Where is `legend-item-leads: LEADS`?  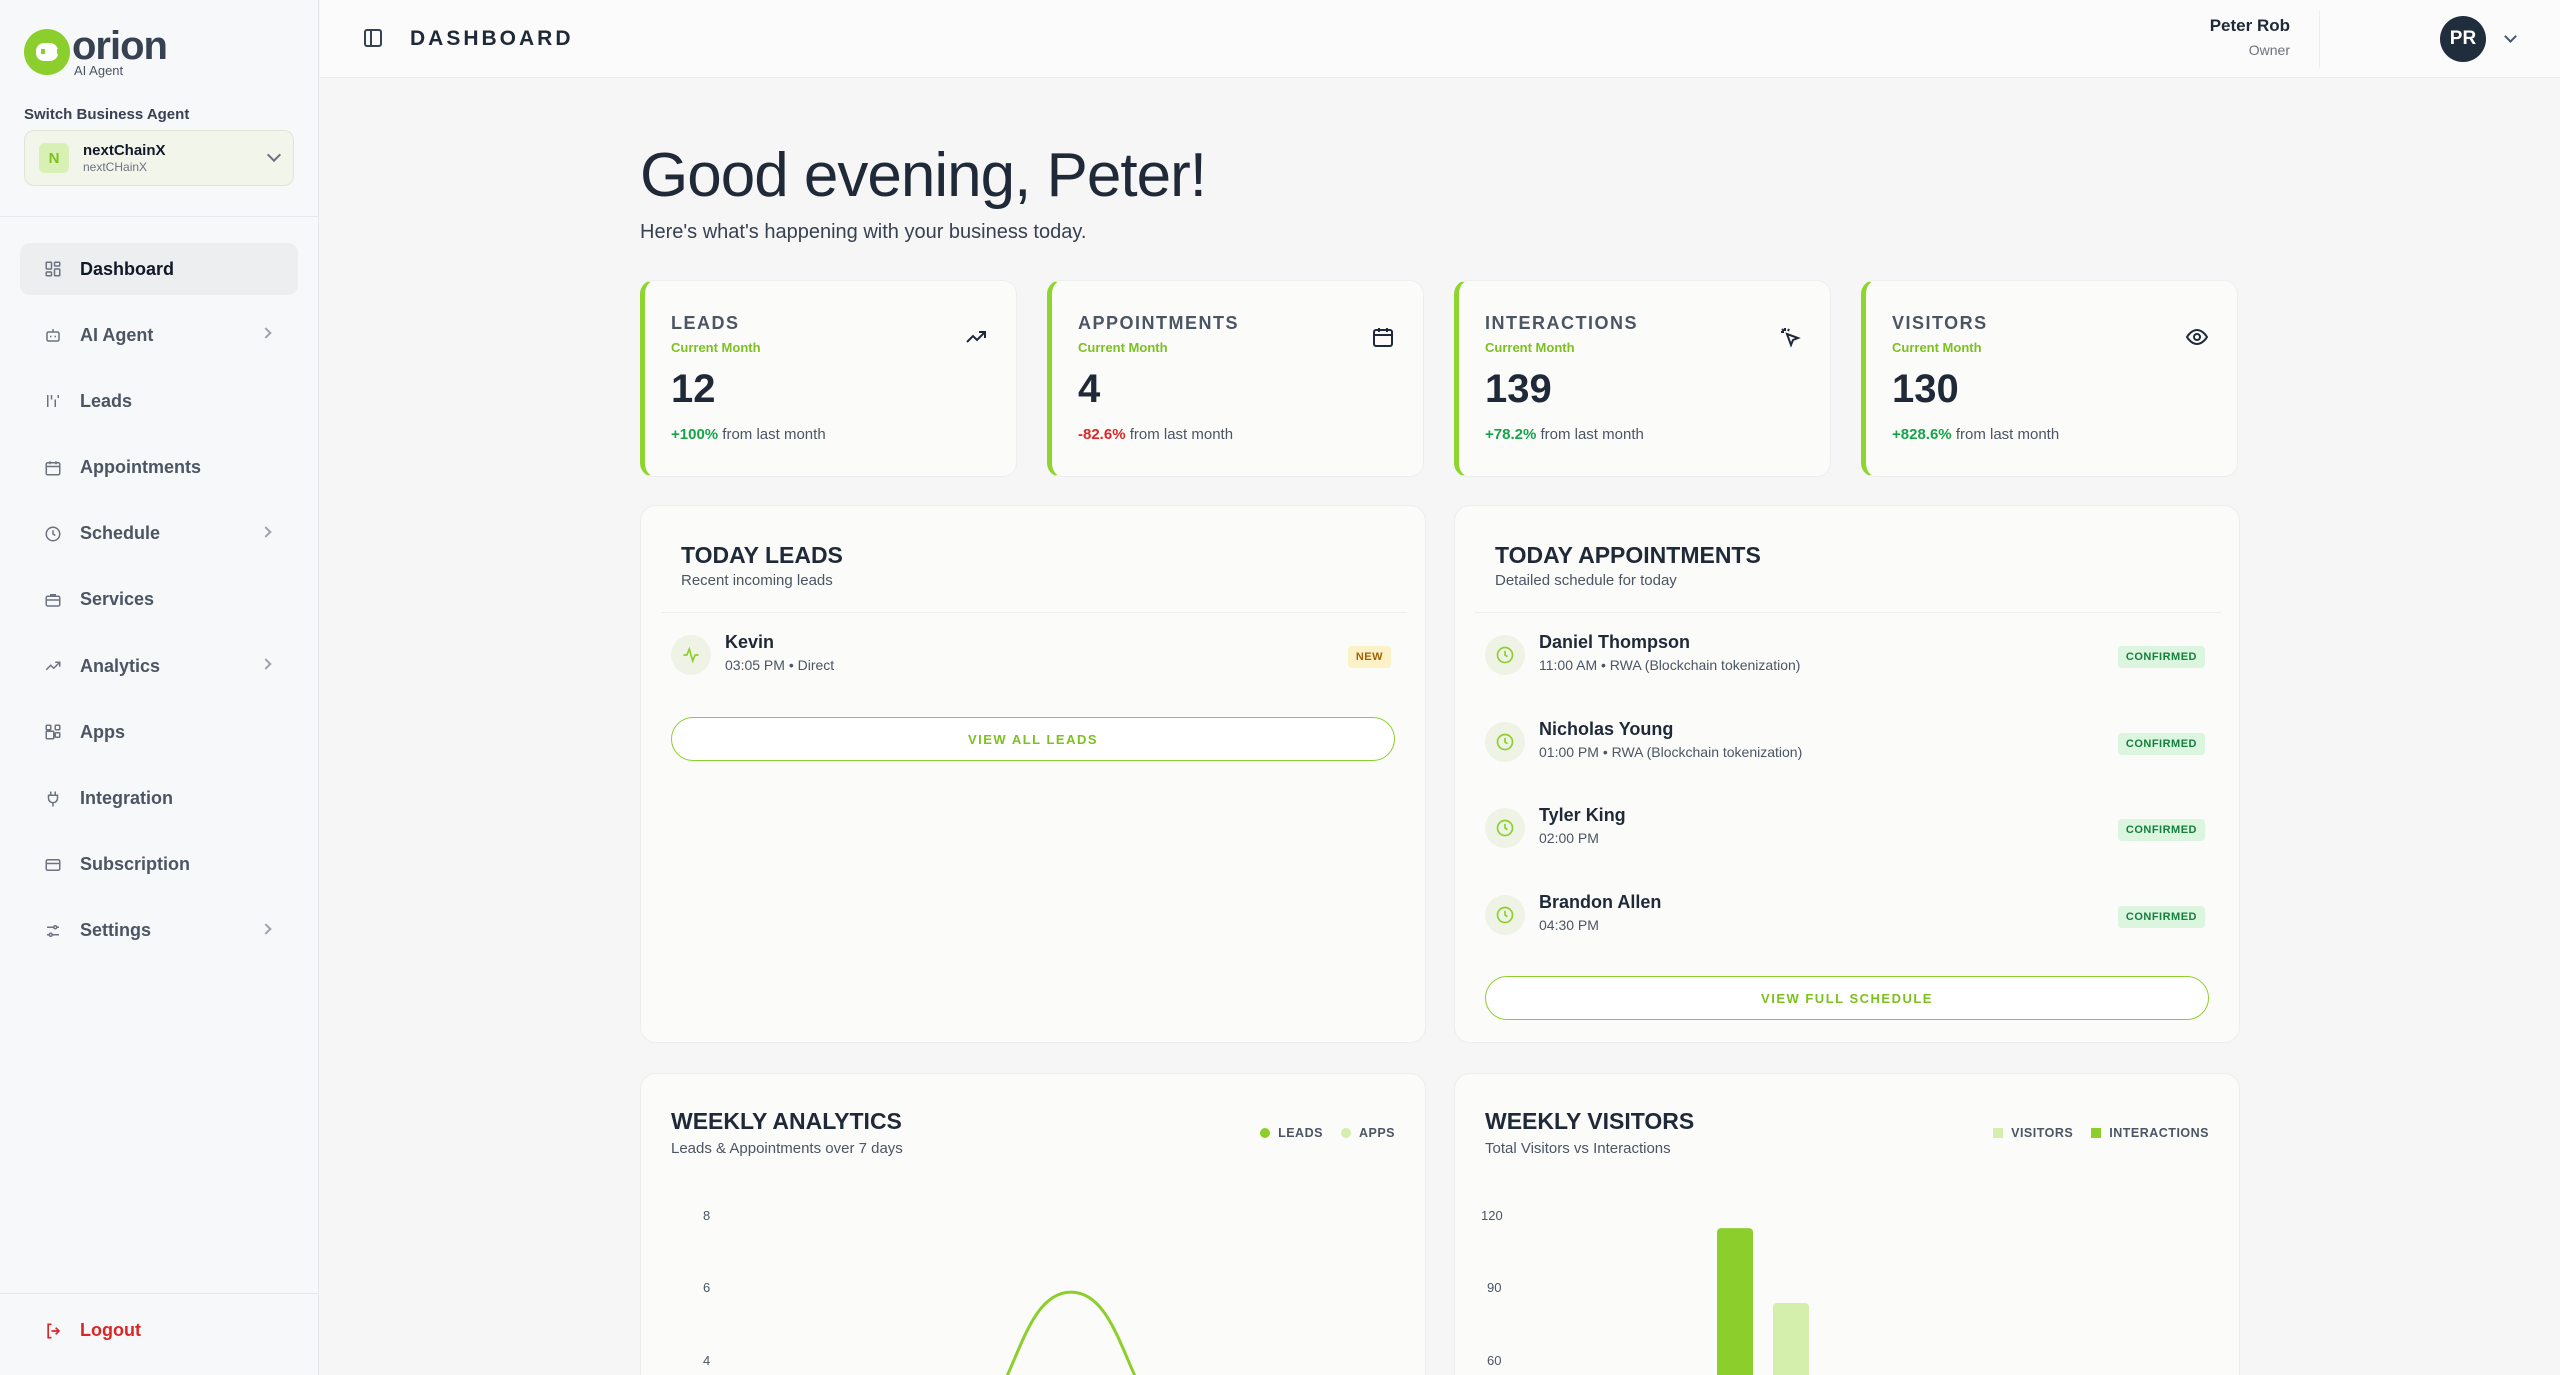
legend-item-leads: LEADS is located at coordinates (1291, 1133).